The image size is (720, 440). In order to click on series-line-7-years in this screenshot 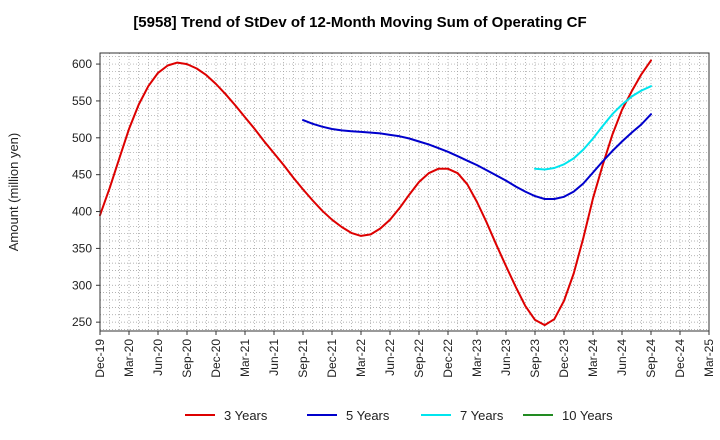, I will do `click(593, 128)`.